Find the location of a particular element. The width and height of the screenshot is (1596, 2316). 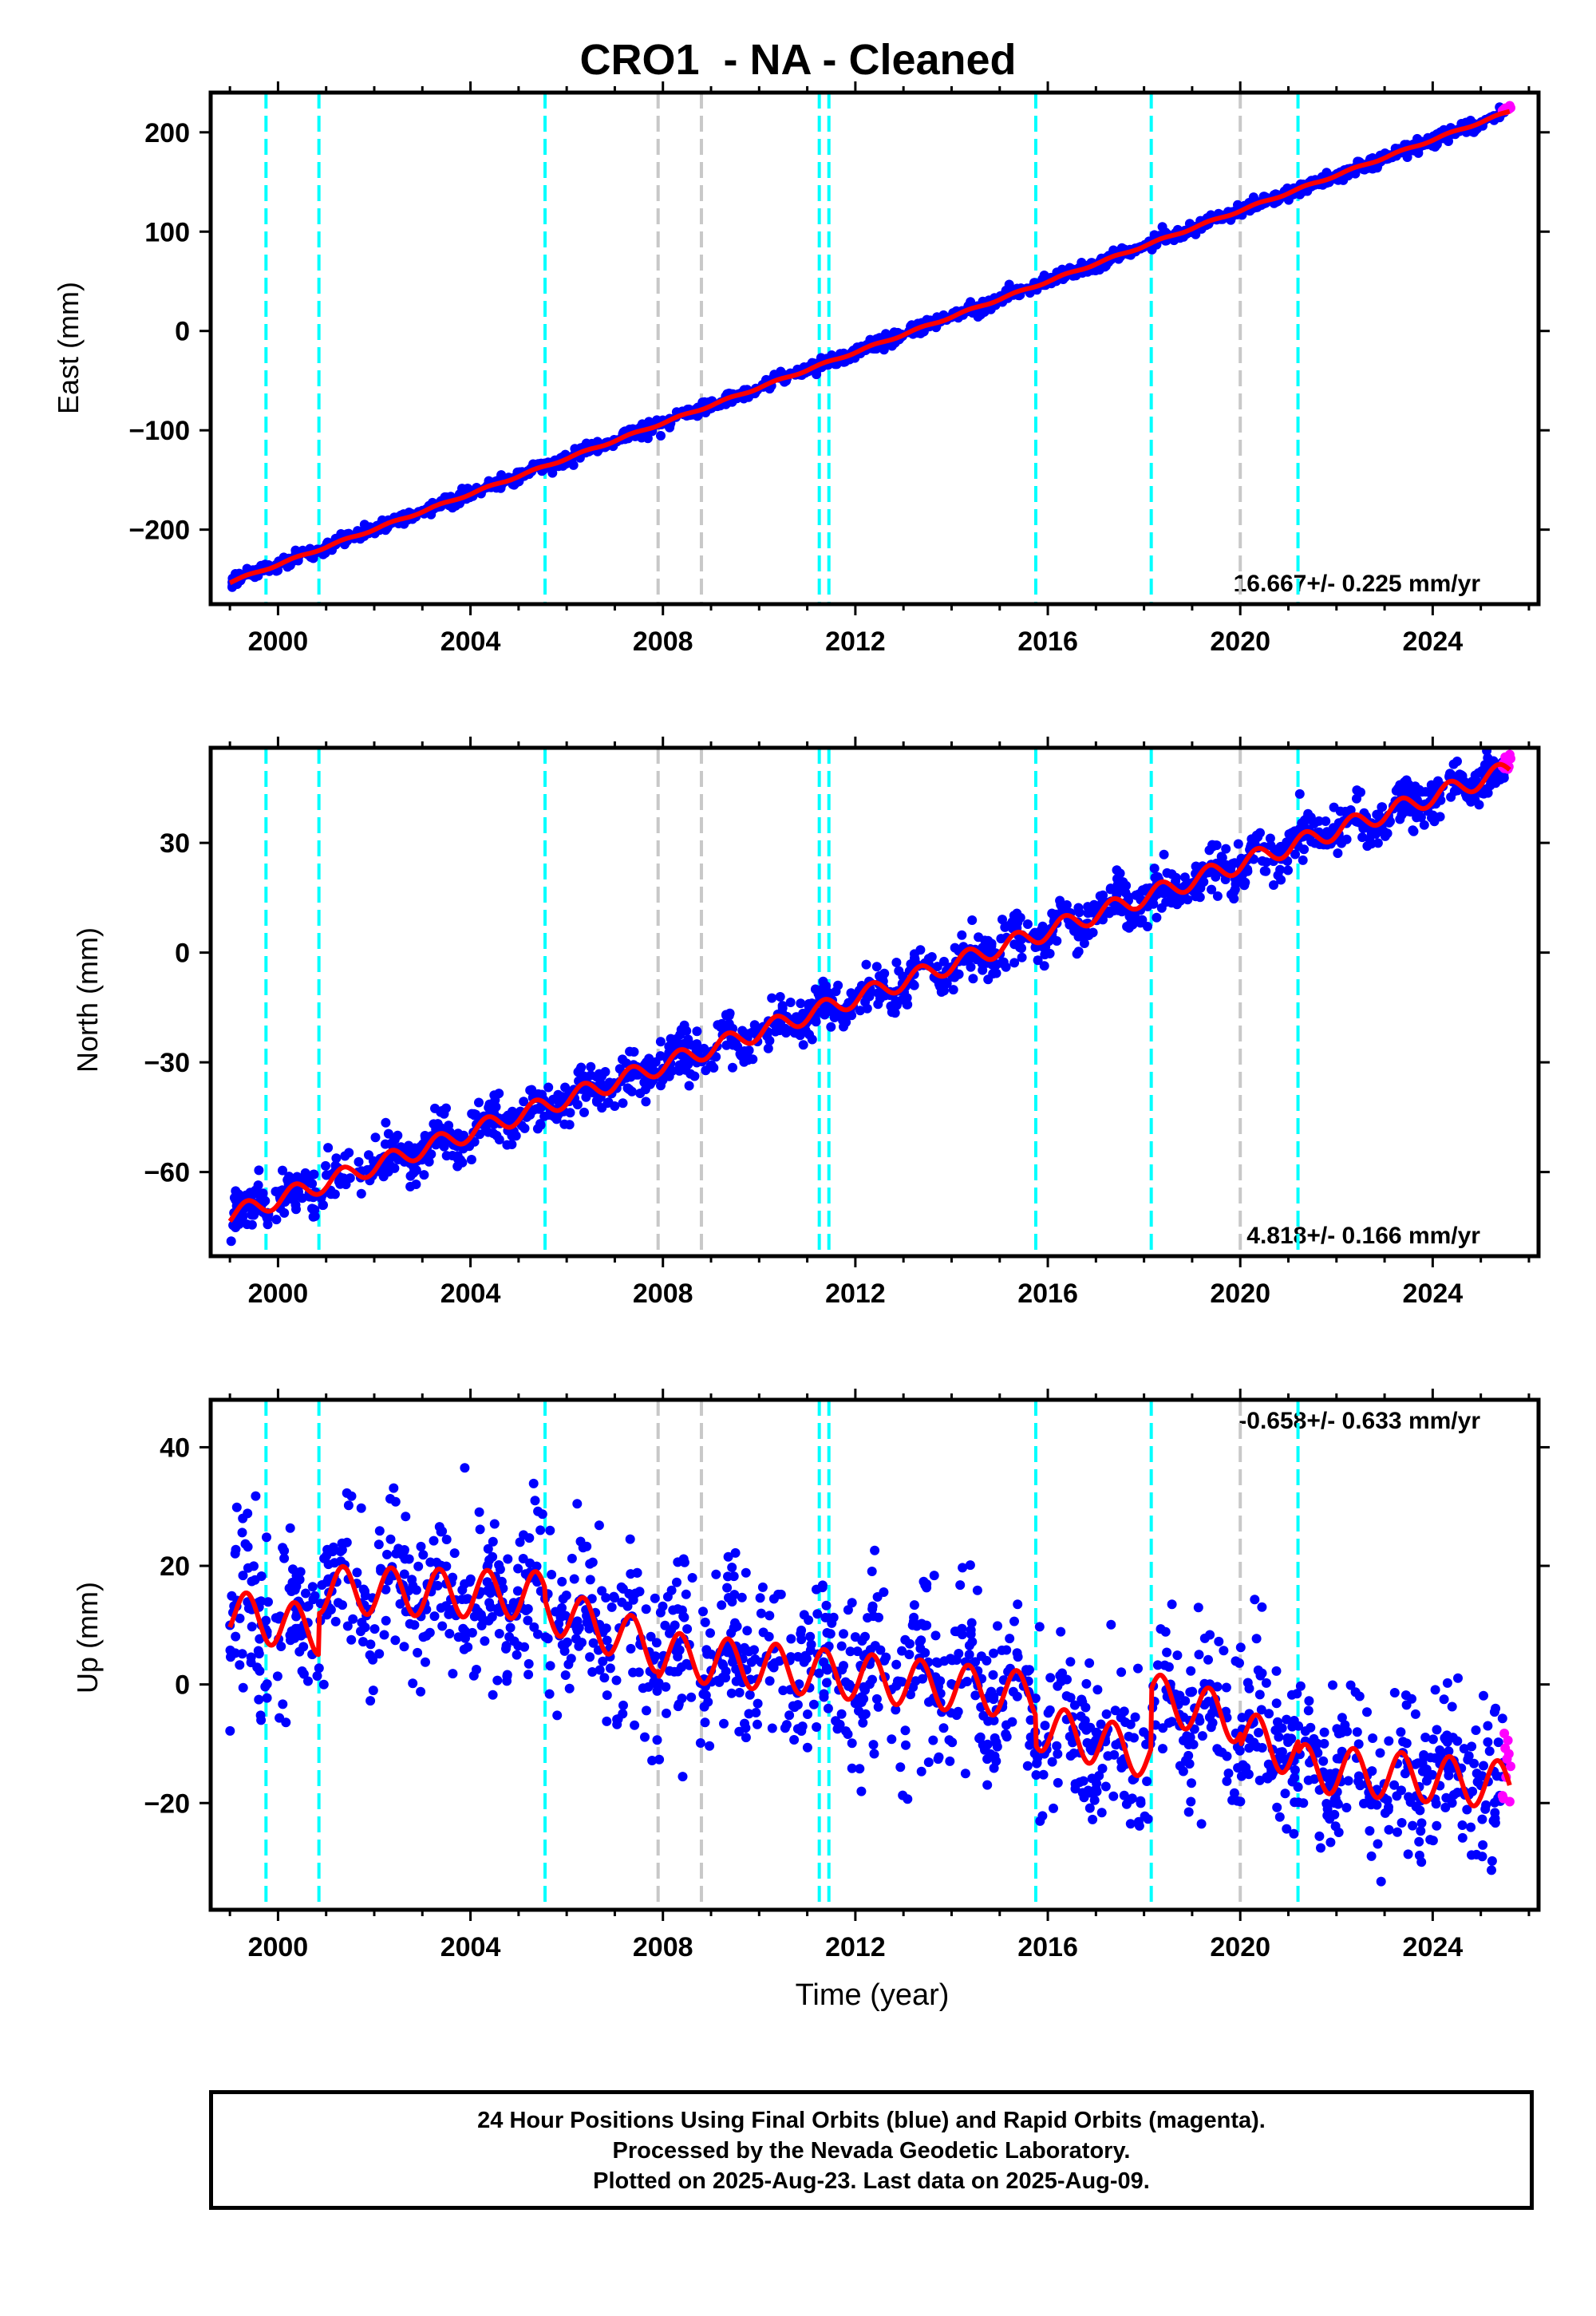

east-rate-label: 16.667+/- 0.225 mm/yr is located at coordinates (1357, 584).